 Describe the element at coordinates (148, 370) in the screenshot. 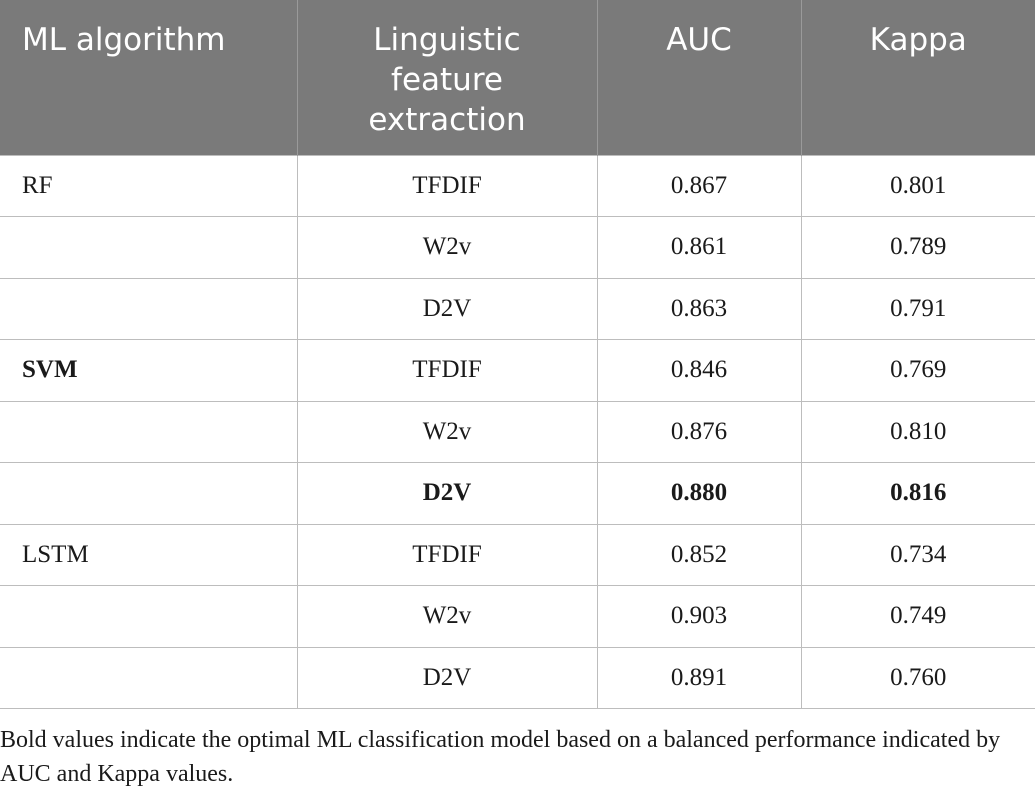

I see `cell-algorithm: SVM` at that location.